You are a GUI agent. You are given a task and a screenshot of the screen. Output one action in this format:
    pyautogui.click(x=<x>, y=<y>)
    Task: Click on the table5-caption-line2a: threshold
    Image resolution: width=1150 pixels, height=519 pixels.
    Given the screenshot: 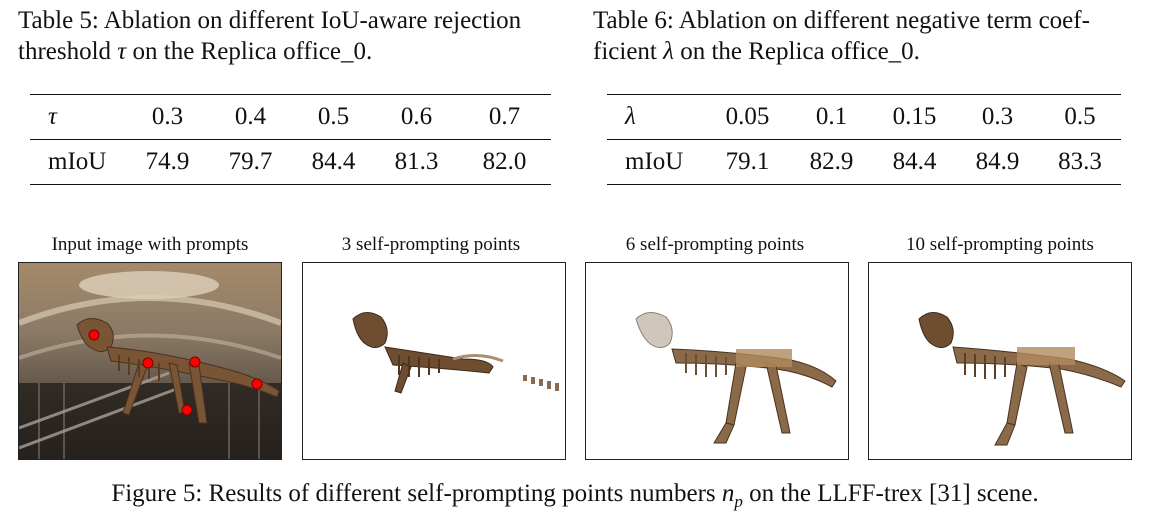 What is the action you would take?
    pyautogui.click(x=68, y=51)
    